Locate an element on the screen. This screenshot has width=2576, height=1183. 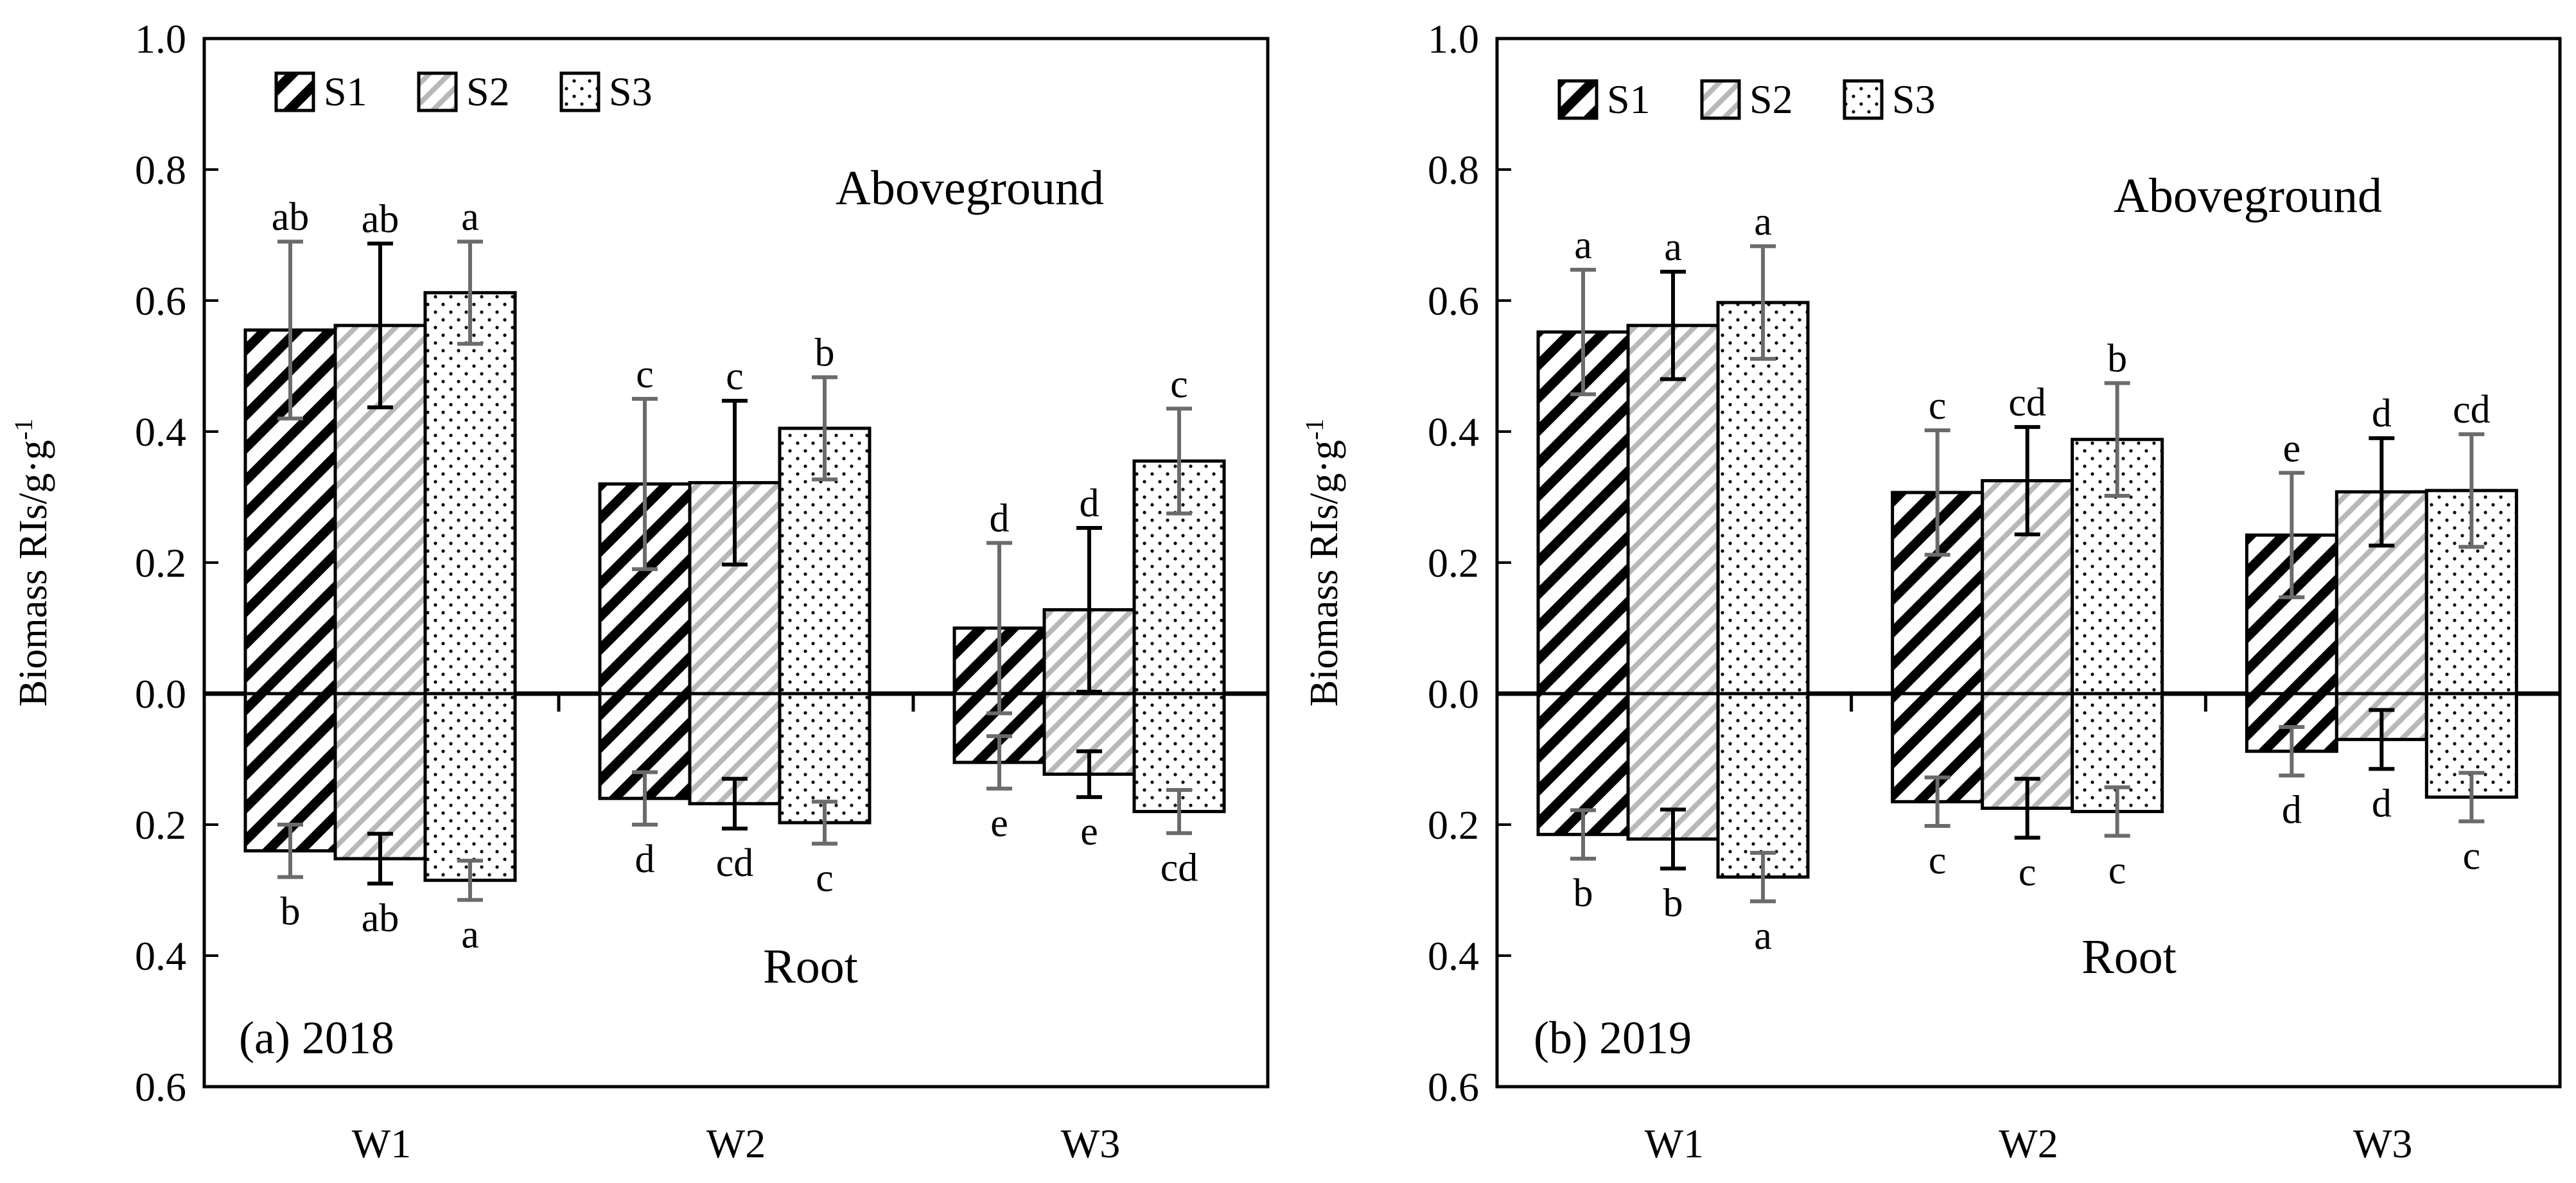
sig-above-s1-w3: e is located at coordinates (2292, 448).